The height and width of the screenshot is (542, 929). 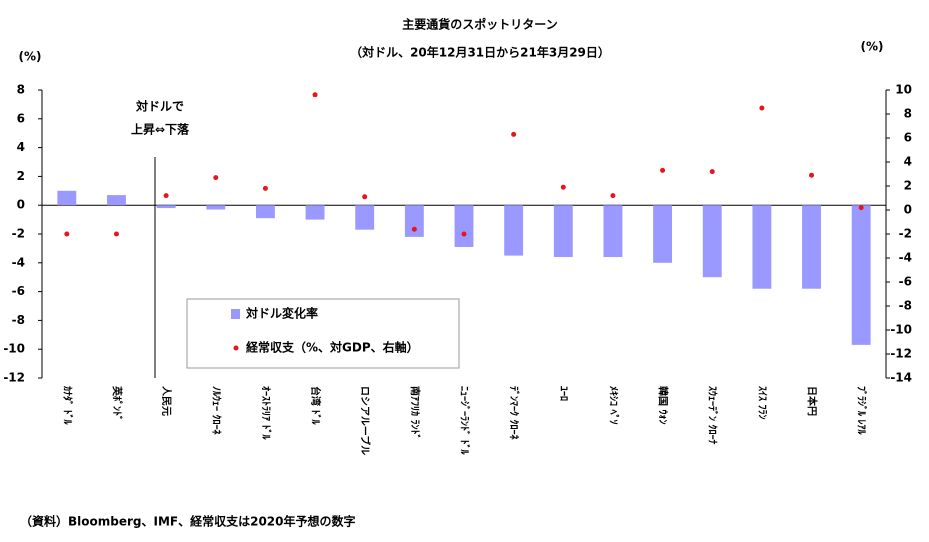 I want to click on x-tick-label: ﾆｭｰｼﾞｰﾗﾝﾄﾞ ﾄﾞﾙ, so click(x=464, y=420).